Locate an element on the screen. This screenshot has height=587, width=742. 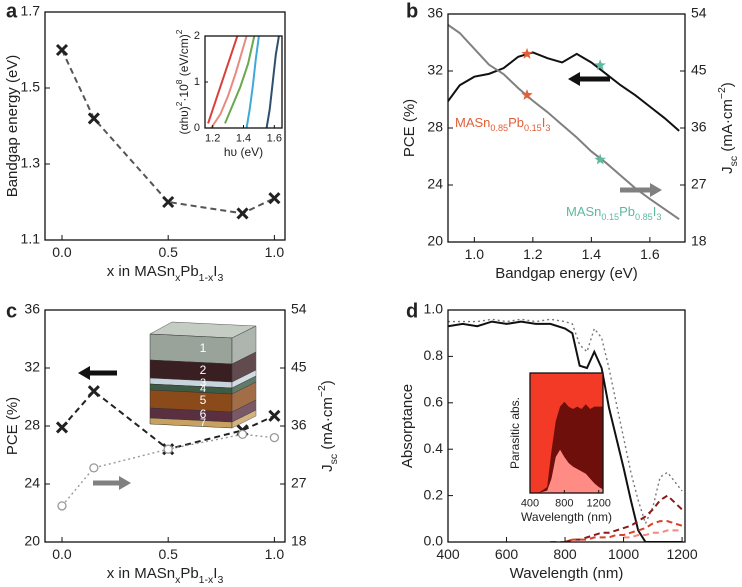
text-part: (eV/cm) is located at coordinates (184, 56).